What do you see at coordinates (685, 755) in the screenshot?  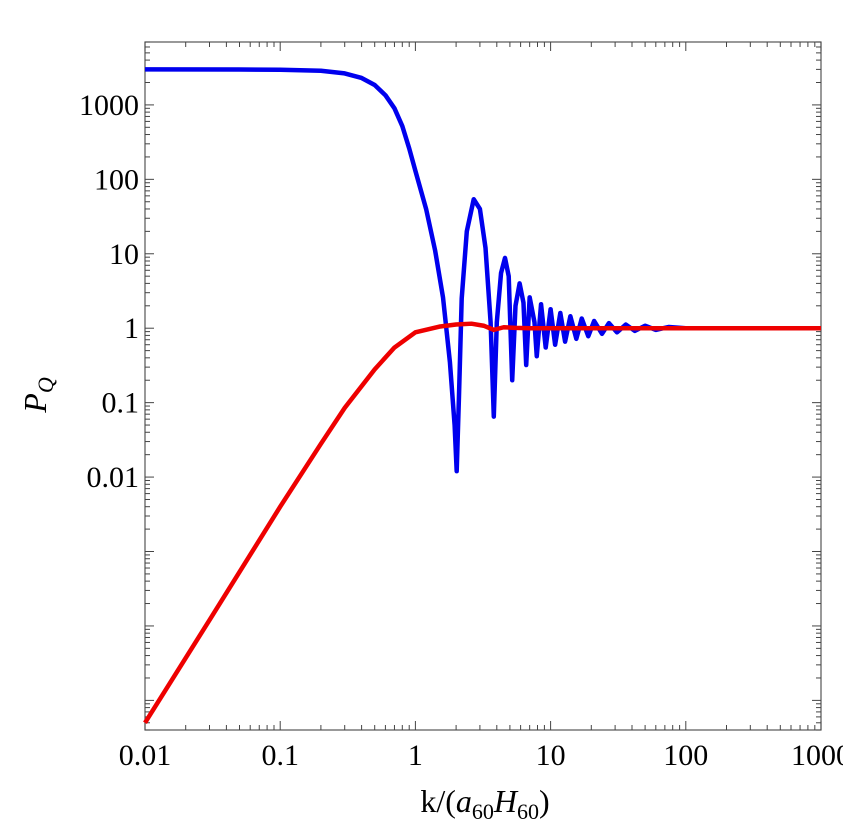 I see `x-tick-label: 100` at bounding box center [685, 755].